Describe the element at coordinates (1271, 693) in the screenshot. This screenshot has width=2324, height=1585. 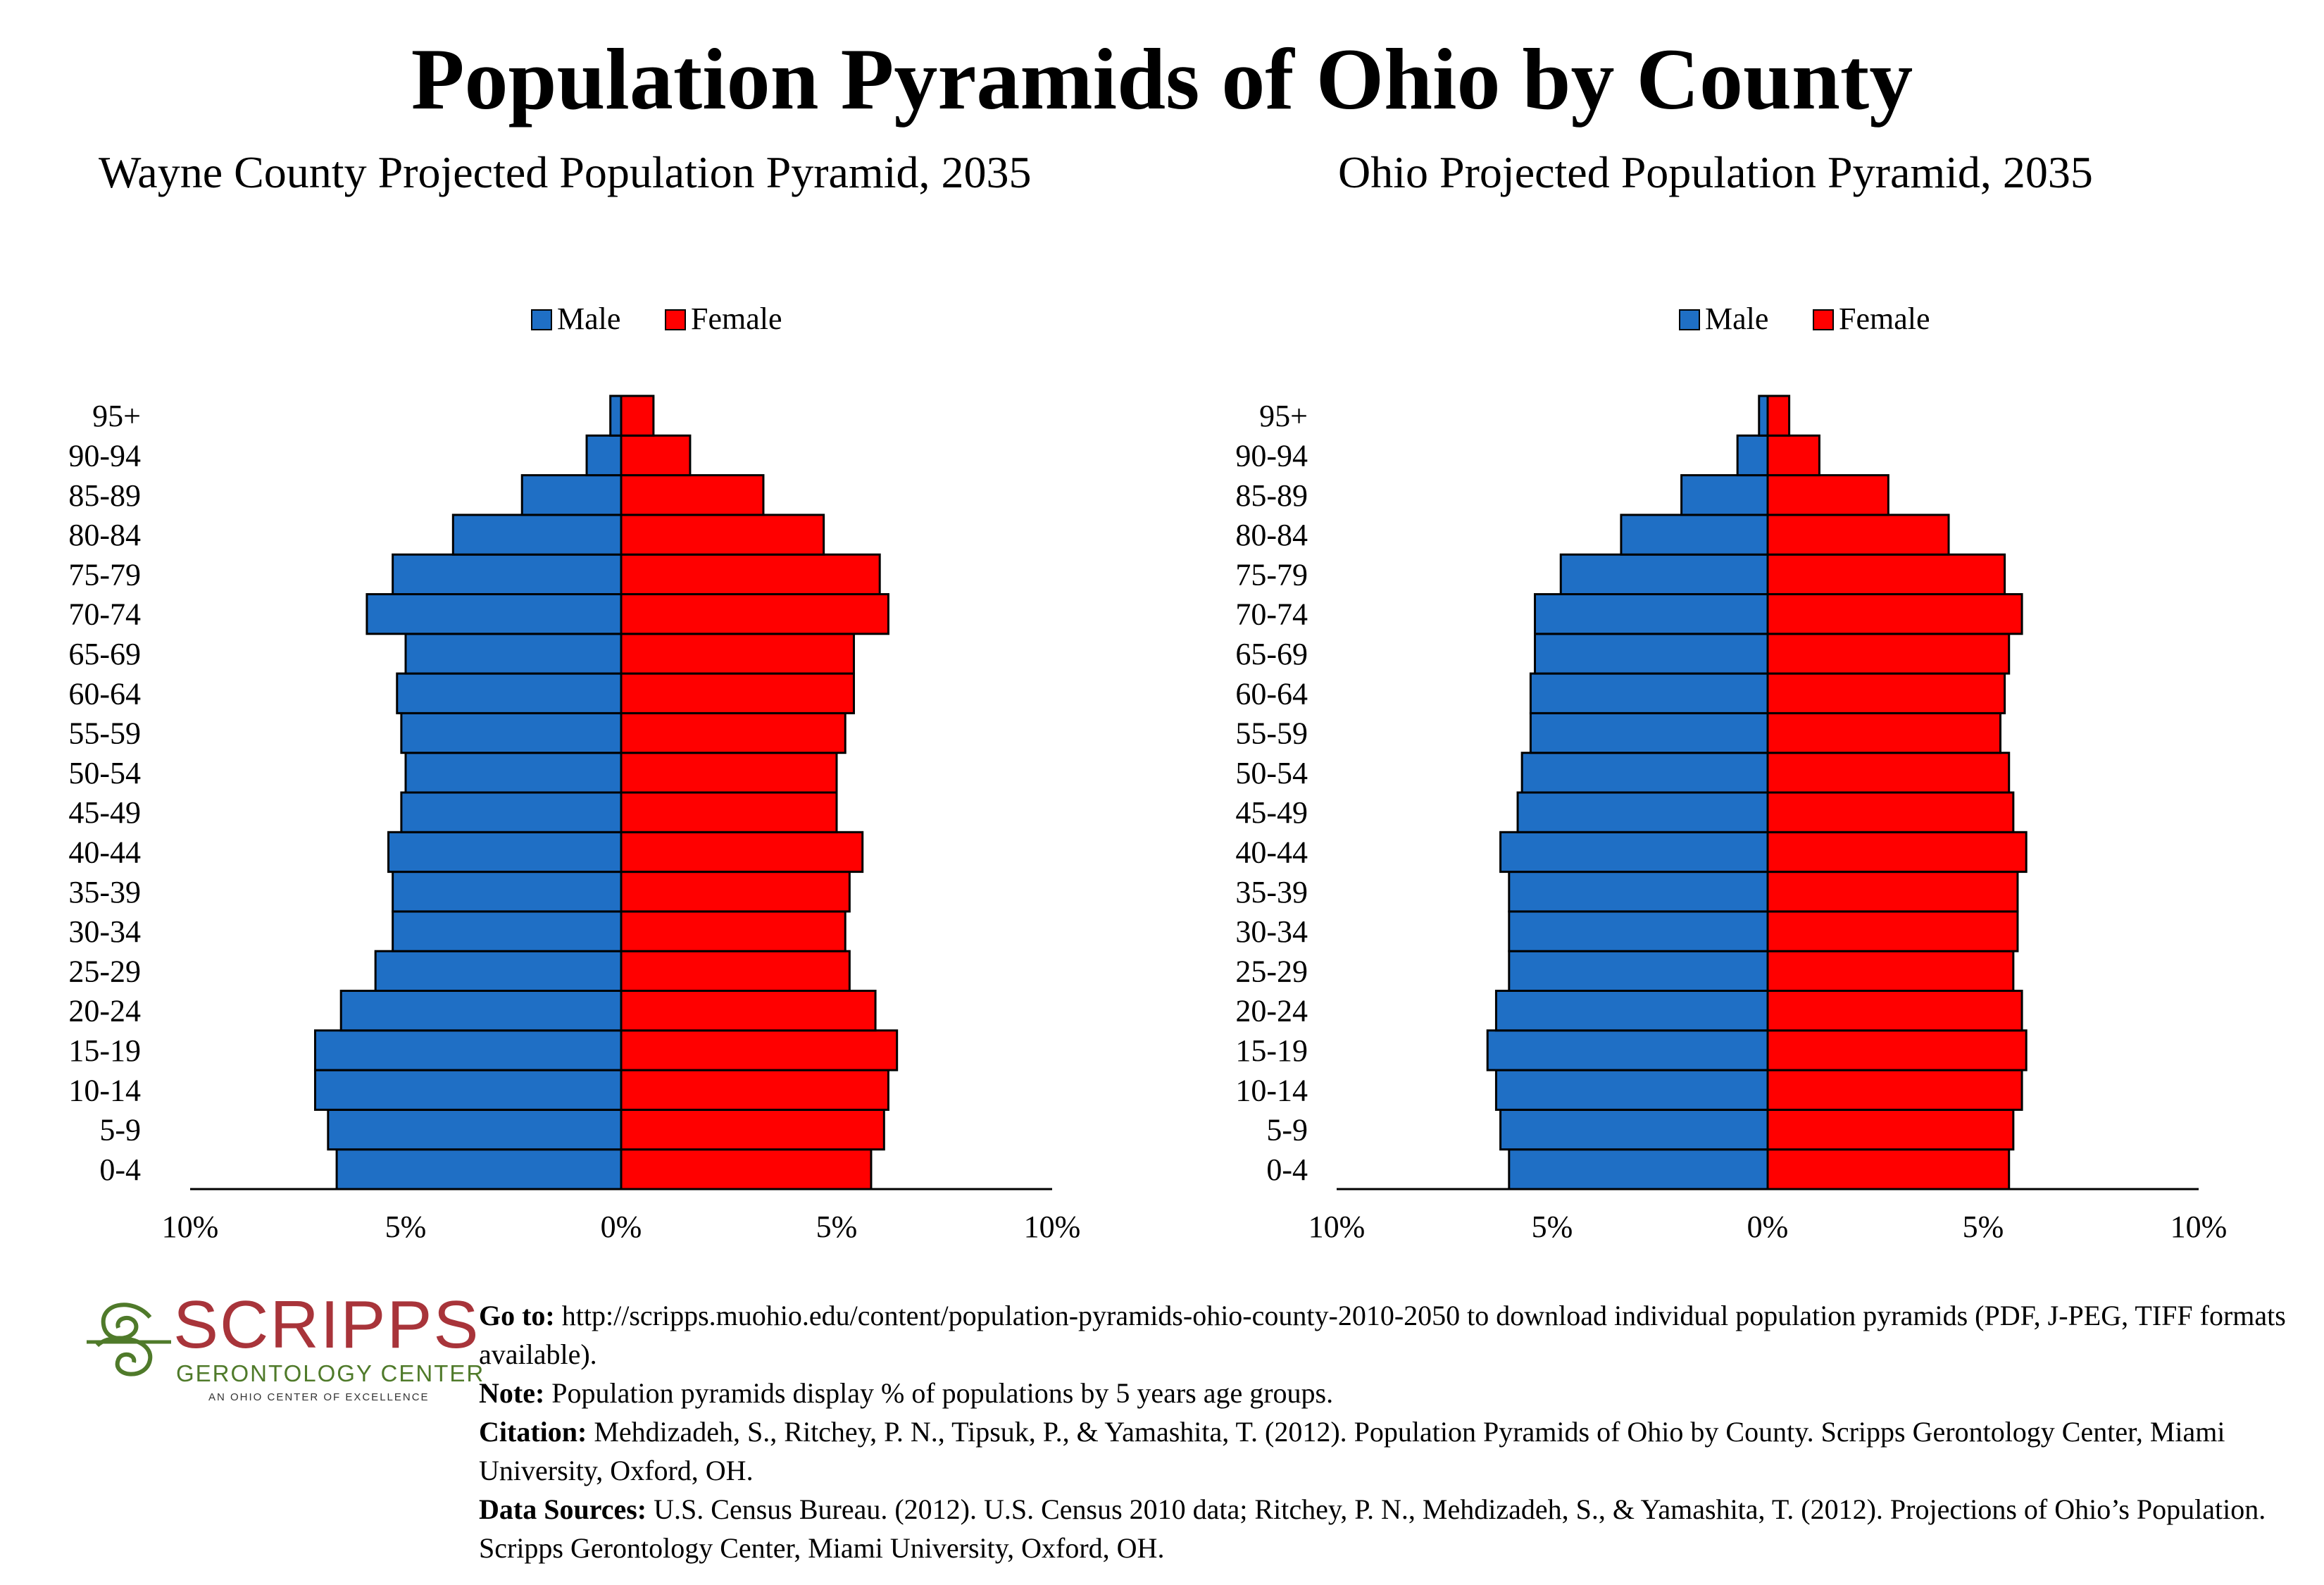
I see `ohio-age-label: 60-64` at that location.